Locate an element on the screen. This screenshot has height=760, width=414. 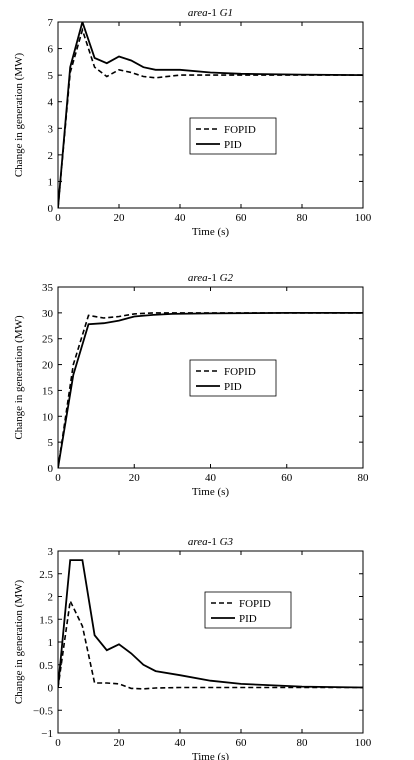
y-tick-label: −1 is located at coordinates (47, 734).